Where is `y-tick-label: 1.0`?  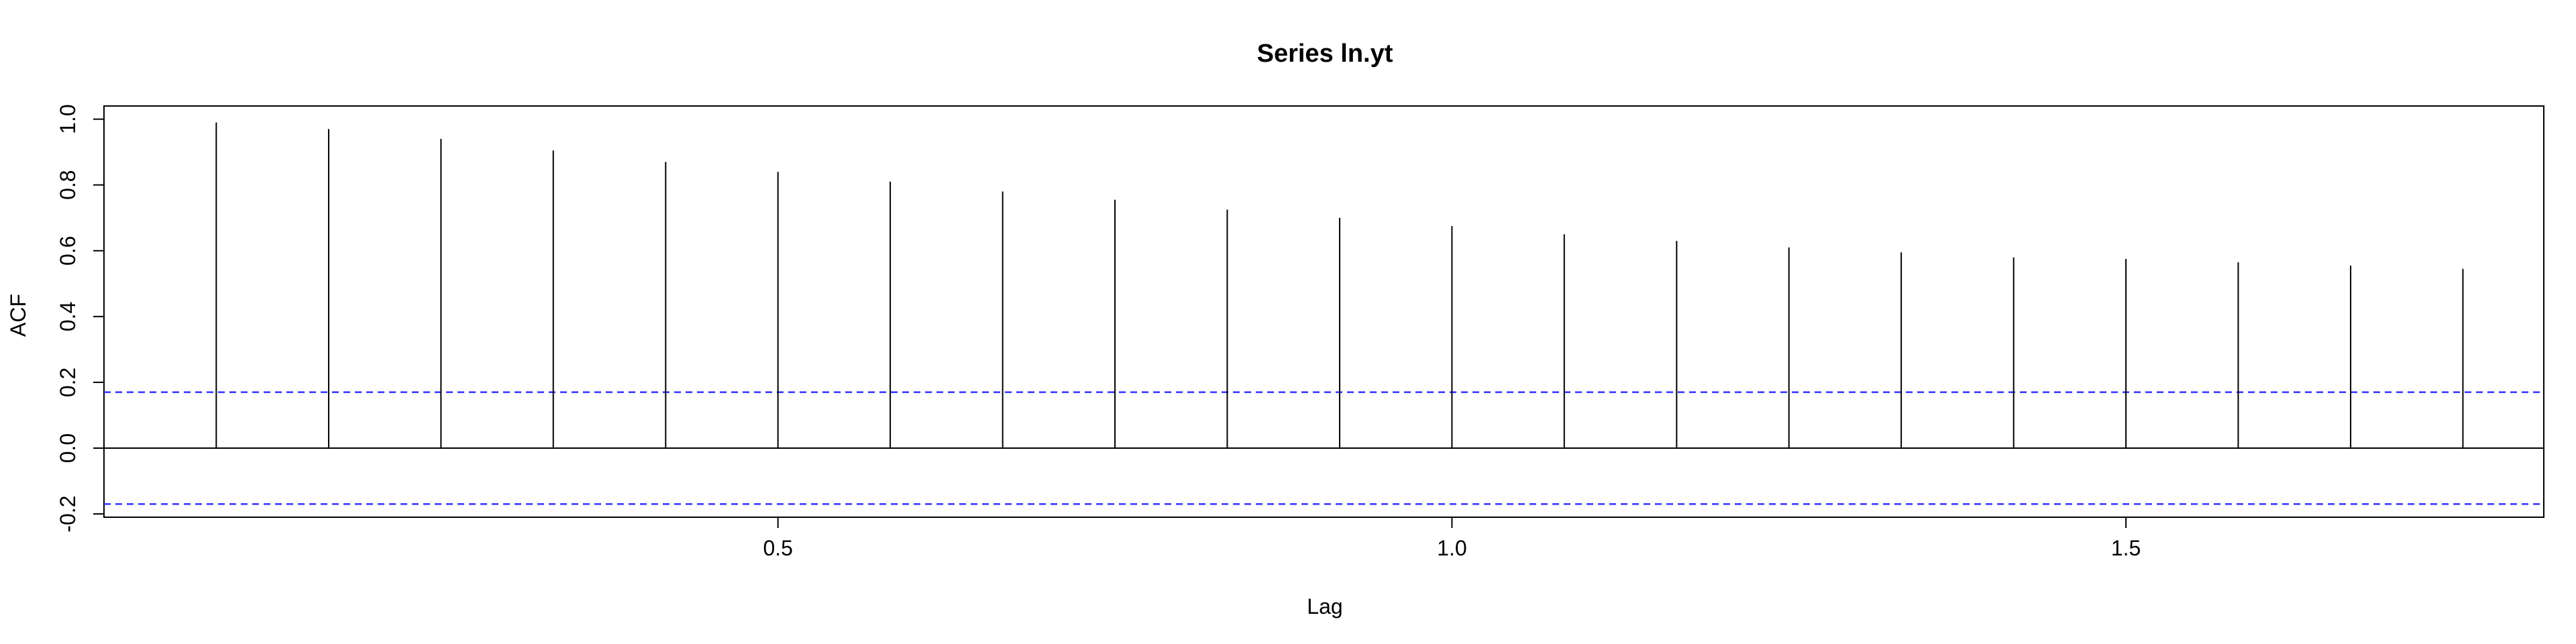
y-tick-label: 1.0 is located at coordinates (68, 118).